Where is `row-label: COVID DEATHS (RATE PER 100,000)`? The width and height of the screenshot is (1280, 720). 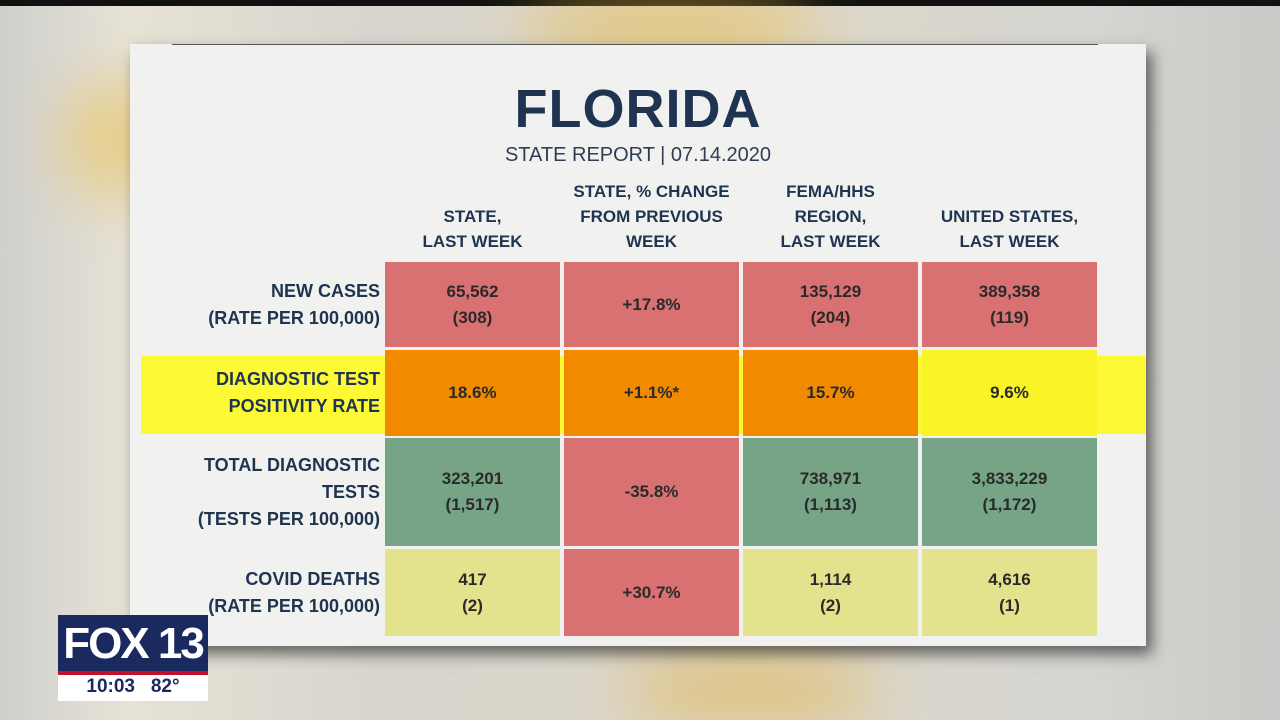 row-label: COVID DEATHS (RATE PER 100,000) is located at coordinates (294, 592).